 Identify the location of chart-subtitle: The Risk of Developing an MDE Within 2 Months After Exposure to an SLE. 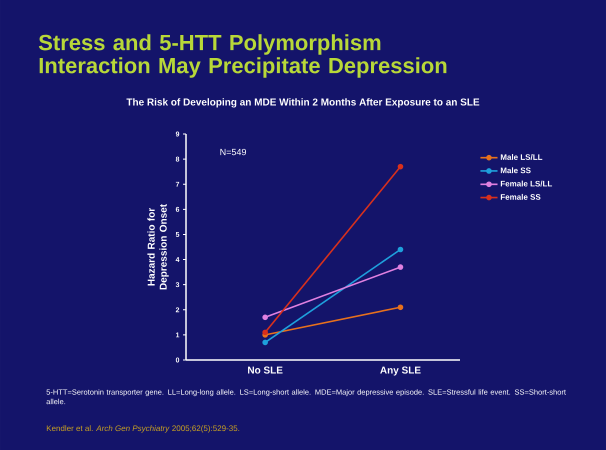
(303, 103).